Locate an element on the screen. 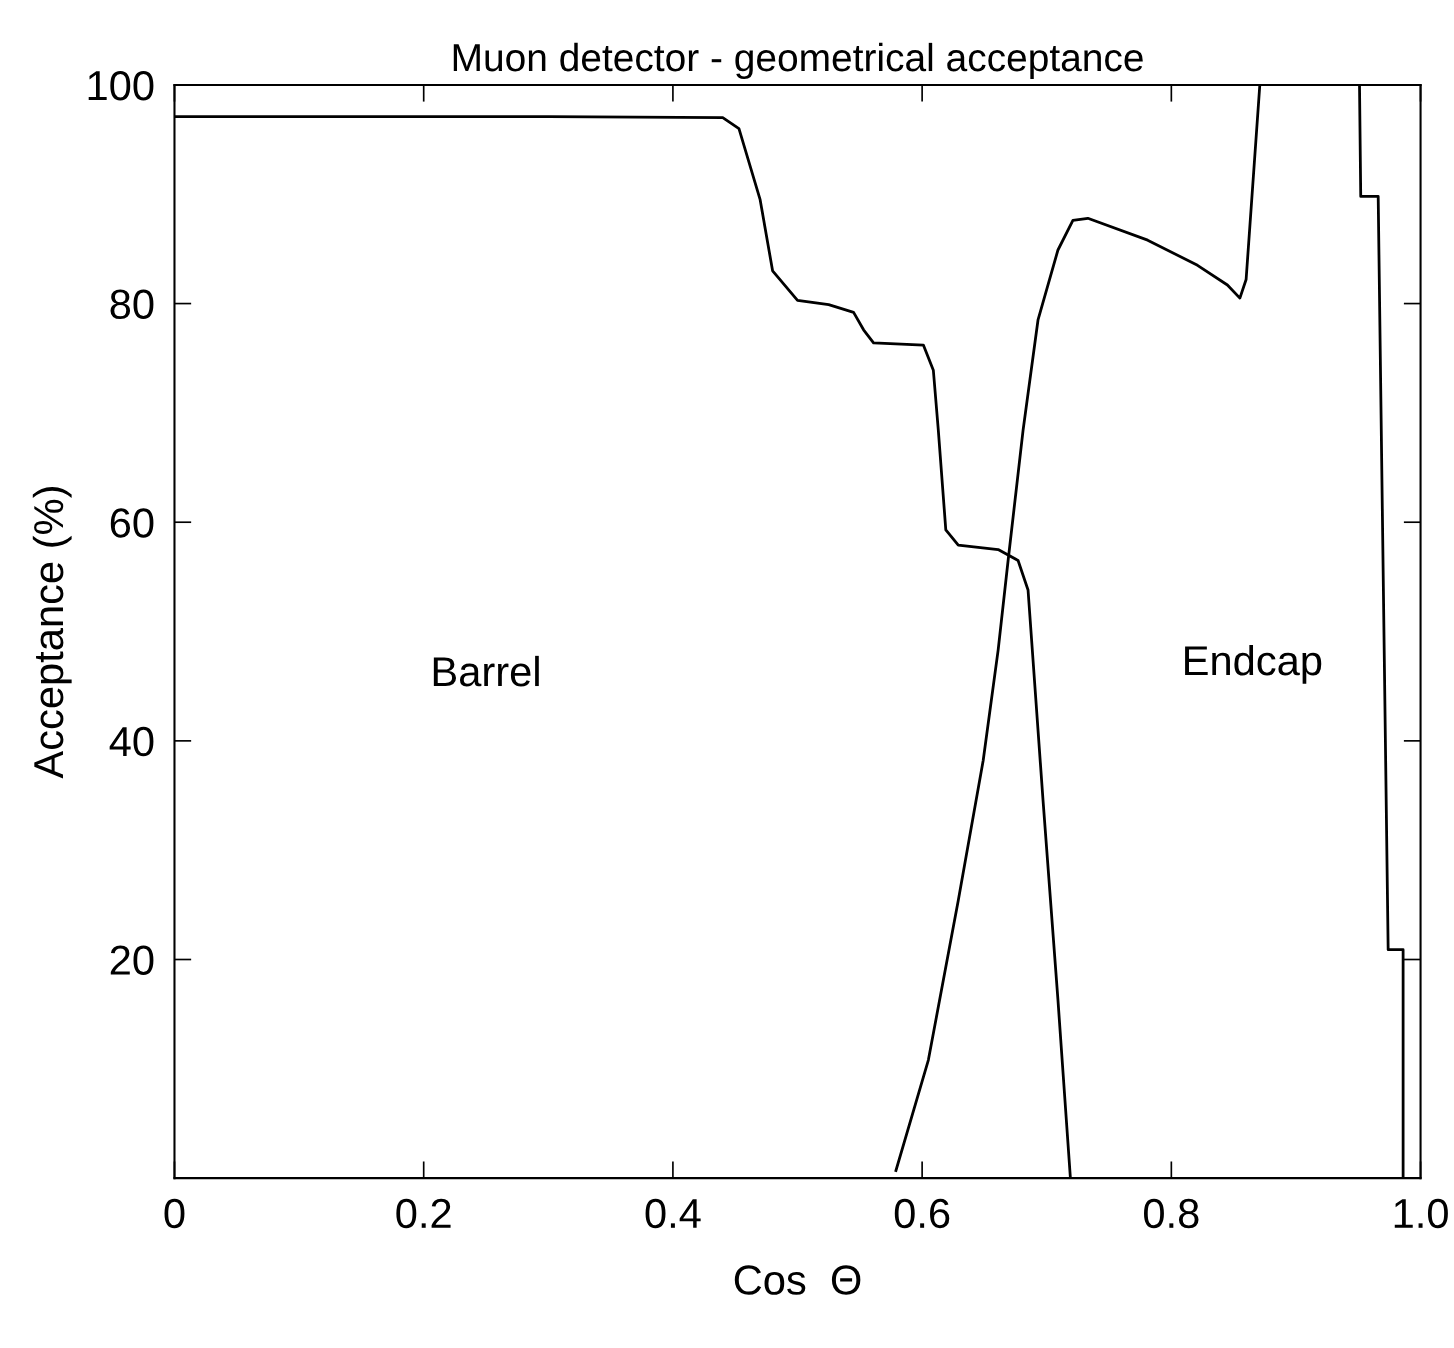 This screenshot has height=1348, width=1454. x-tick-label: 0.8 is located at coordinates (1171, 1213).